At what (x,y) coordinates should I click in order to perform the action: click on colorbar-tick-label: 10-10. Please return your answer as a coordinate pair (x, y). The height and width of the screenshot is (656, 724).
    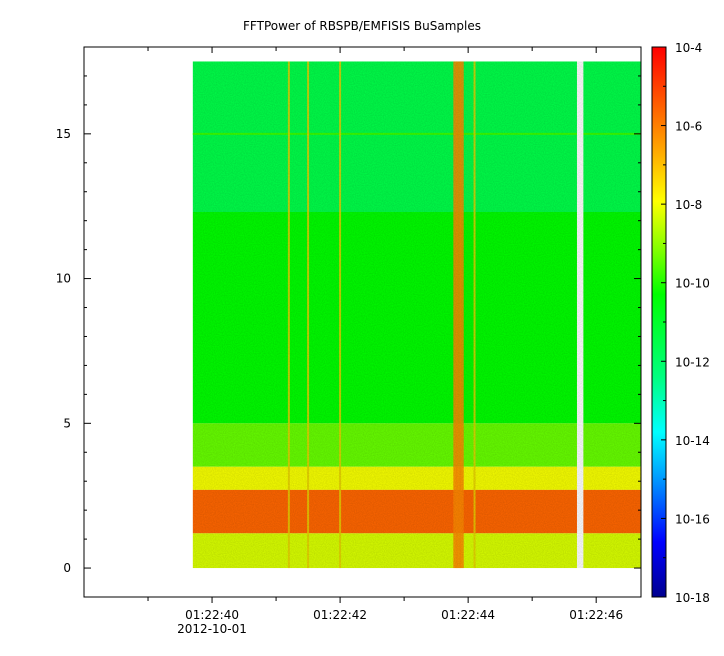
    Looking at the image, I should click on (692, 284).